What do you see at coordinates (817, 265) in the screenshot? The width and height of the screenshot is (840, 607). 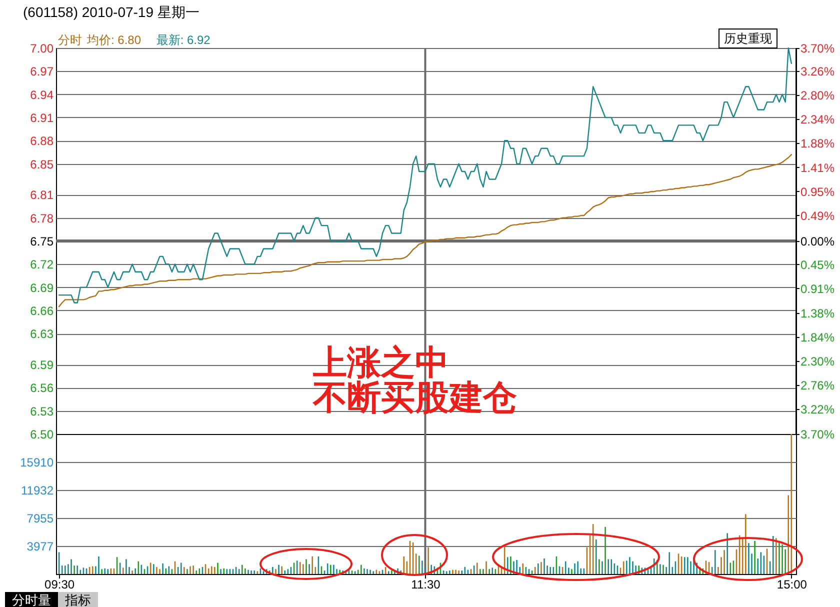 I see `y2-tick-label: 0.45%` at bounding box center [817, 265].